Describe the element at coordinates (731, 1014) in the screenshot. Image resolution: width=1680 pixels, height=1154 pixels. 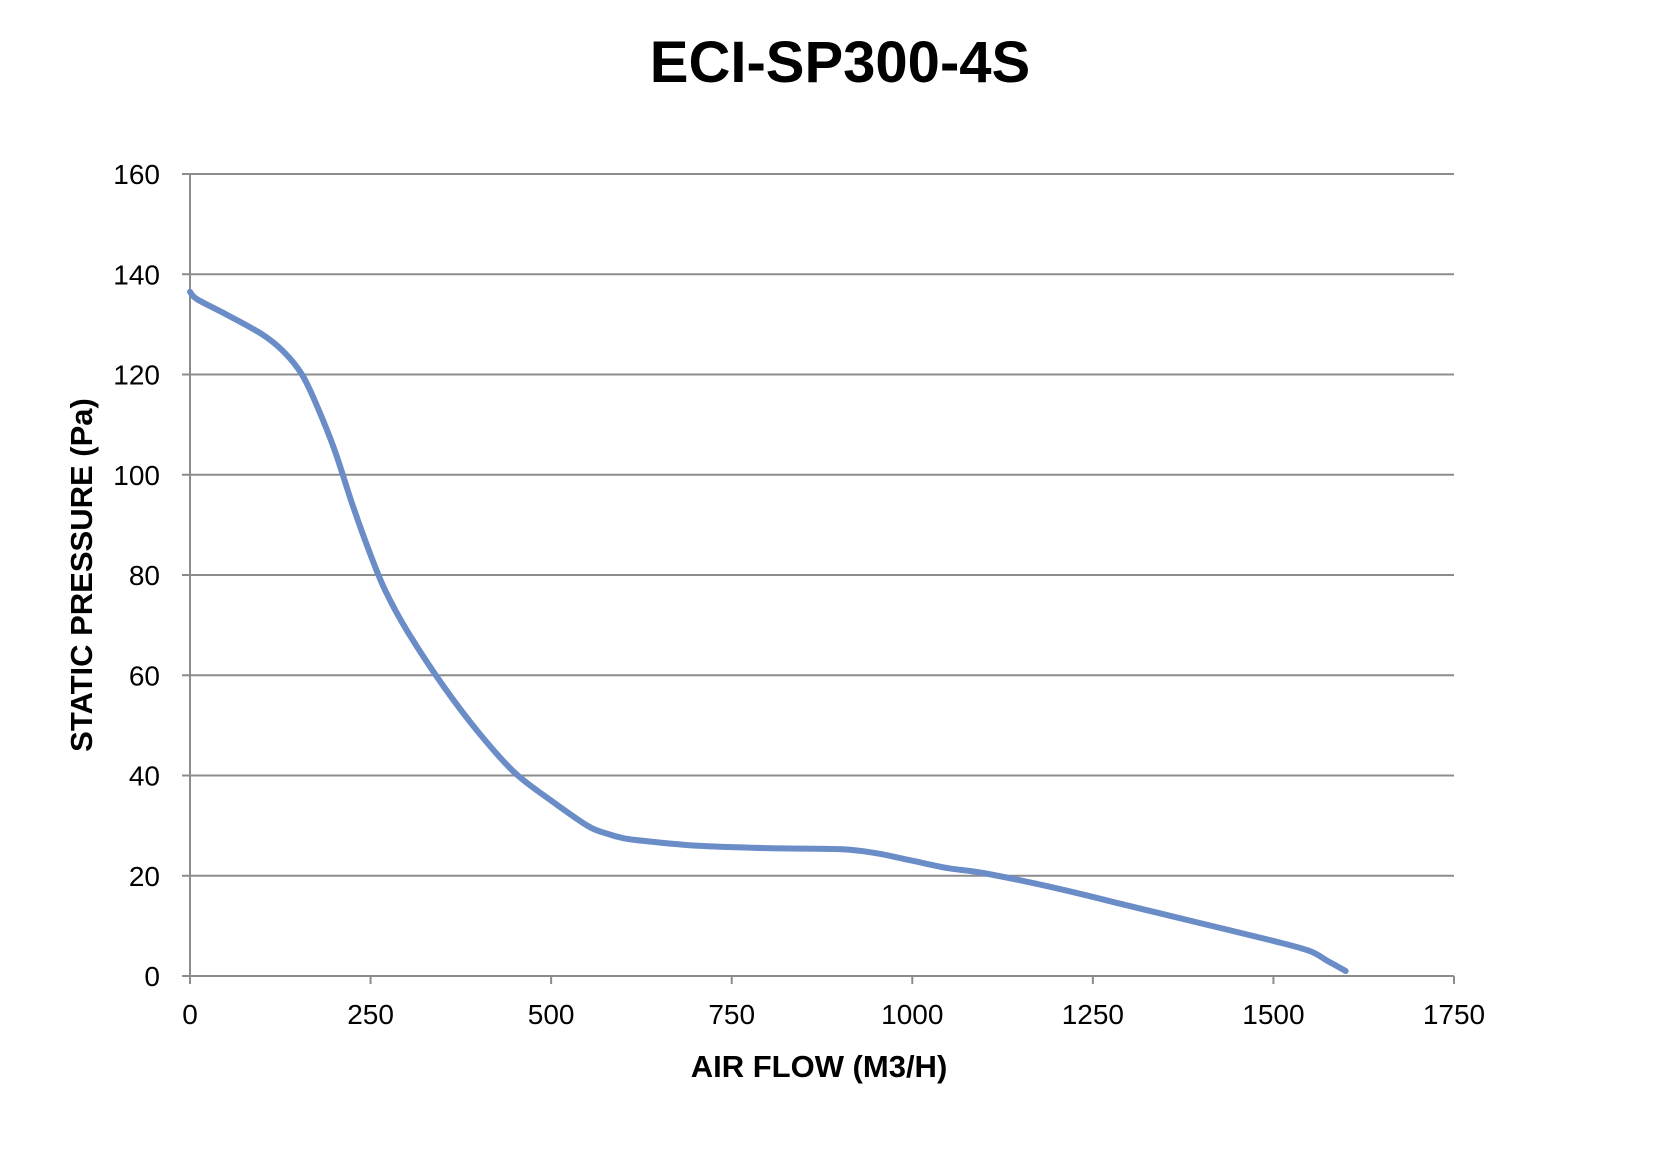
I see `x-tick-label: 750` at that location.